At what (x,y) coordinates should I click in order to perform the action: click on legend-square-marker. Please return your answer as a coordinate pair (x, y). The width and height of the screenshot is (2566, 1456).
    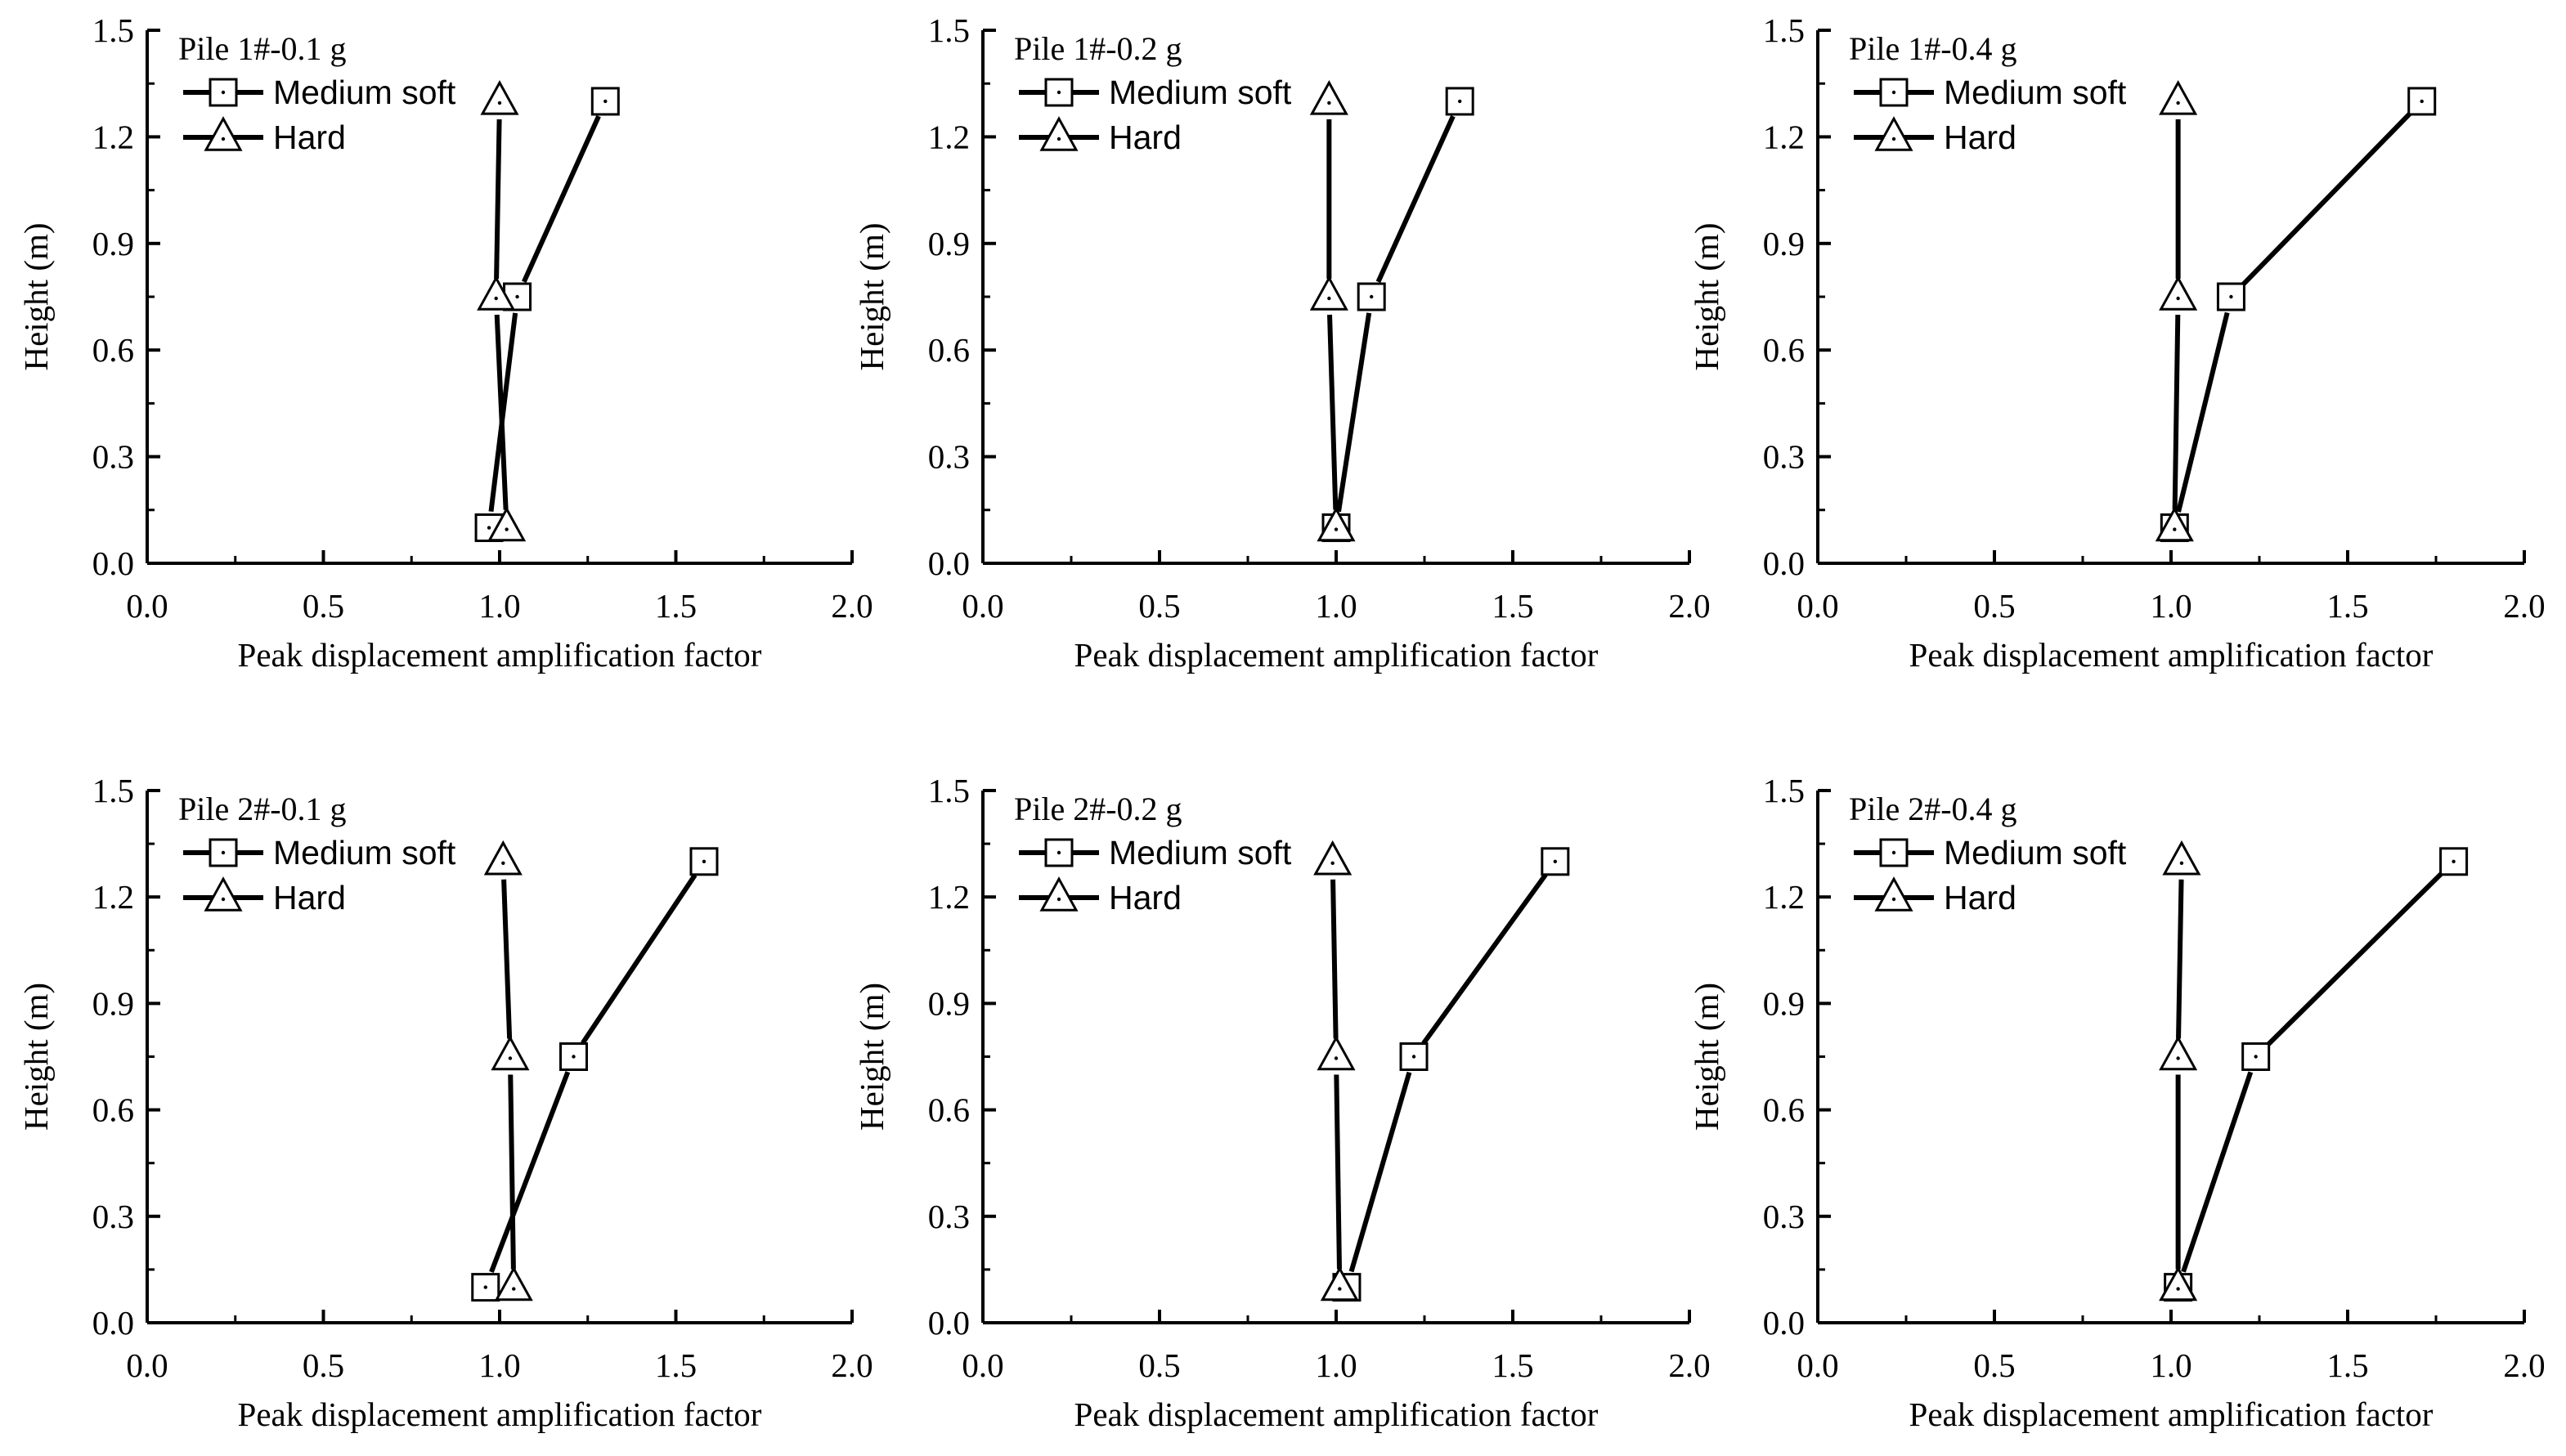
    Looking at the image, I should click on (1894, 92).